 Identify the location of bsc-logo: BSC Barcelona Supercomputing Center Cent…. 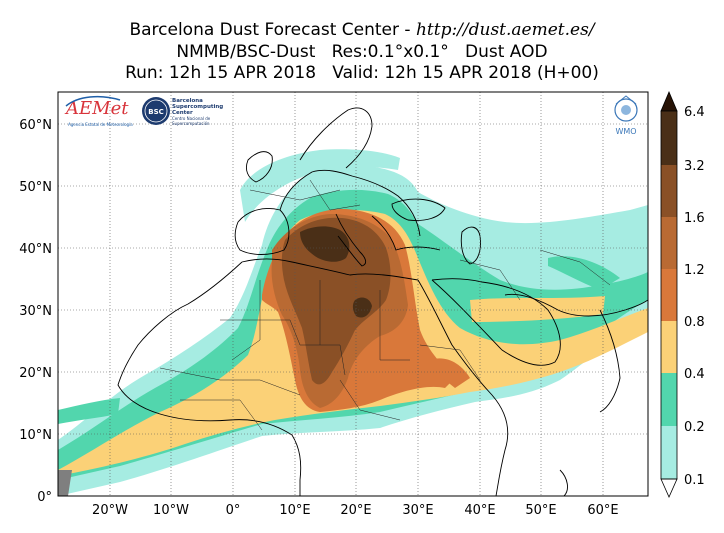
(183, 111).